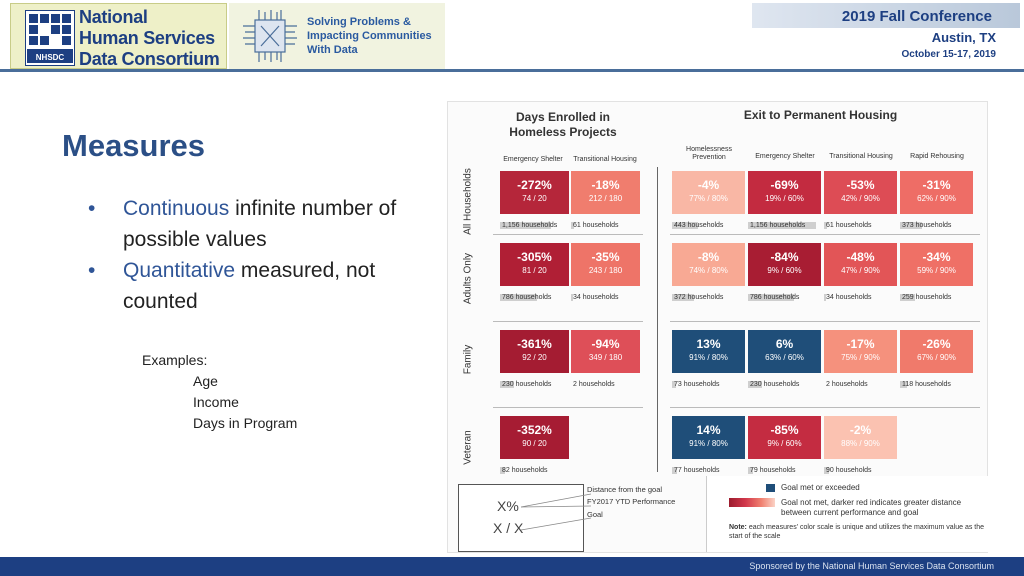 The height and width of the screenshot is (576, 1024). I want to click on distance-from-goal: -94%, so click(605, 344).